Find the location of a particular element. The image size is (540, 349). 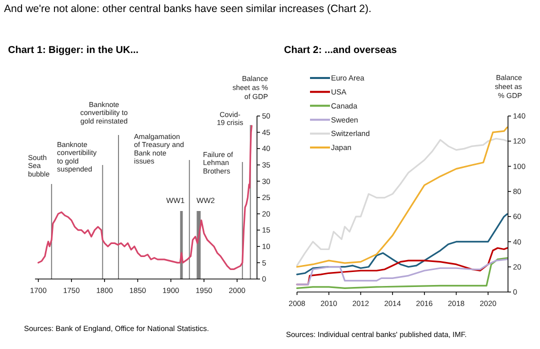

chart-title: Chart 2: ...and overseas is located at coordinates (341, 50).